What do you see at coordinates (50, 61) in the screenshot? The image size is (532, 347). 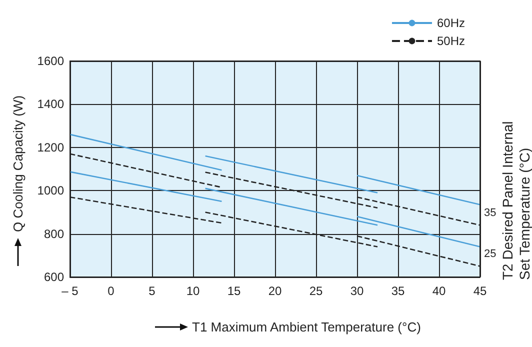 I see `y-tick-label: 1600` at bounding box center [50, 61].